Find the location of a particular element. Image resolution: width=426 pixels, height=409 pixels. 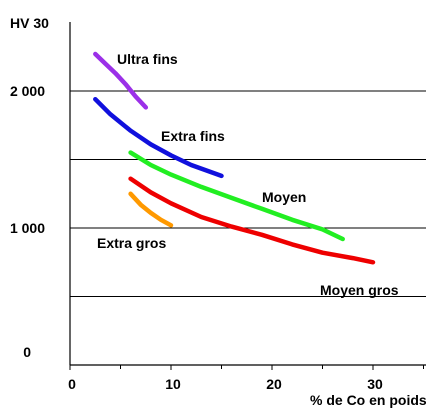

series-line-extra-fins is located at coordinates (158, 137).